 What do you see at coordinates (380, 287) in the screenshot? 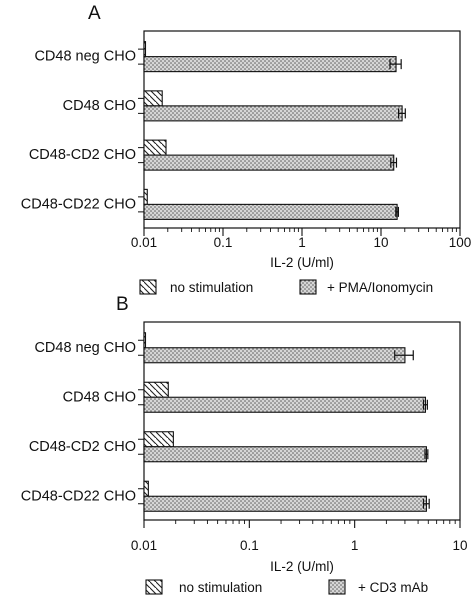
I see `legend-label: + PMA/Ionomycin` at bounding box center [380, 287].